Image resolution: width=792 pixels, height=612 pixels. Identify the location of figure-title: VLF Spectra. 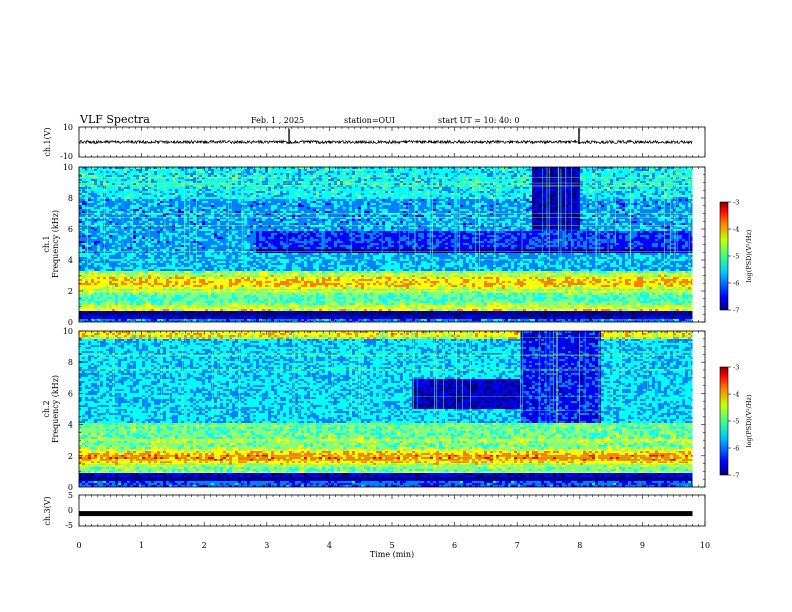
(114, 119).